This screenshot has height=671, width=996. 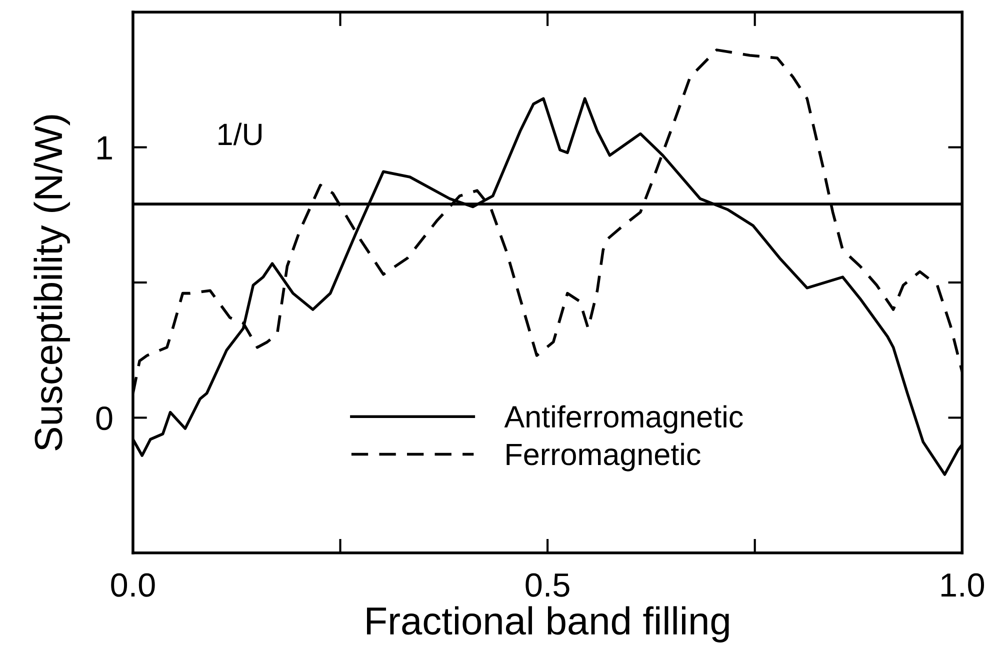 I want to click on x-tick-label: 0.5, so click(x=548, y=585).